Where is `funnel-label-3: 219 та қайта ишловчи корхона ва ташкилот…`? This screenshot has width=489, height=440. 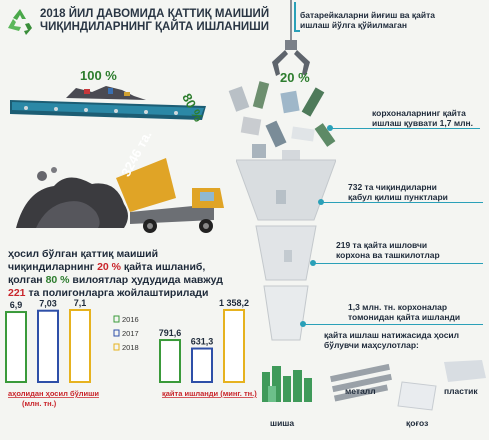
funnel-label-3: 219 та қайта ишловчи корхона ва ташкилот… is located at coordinates (388, 250).